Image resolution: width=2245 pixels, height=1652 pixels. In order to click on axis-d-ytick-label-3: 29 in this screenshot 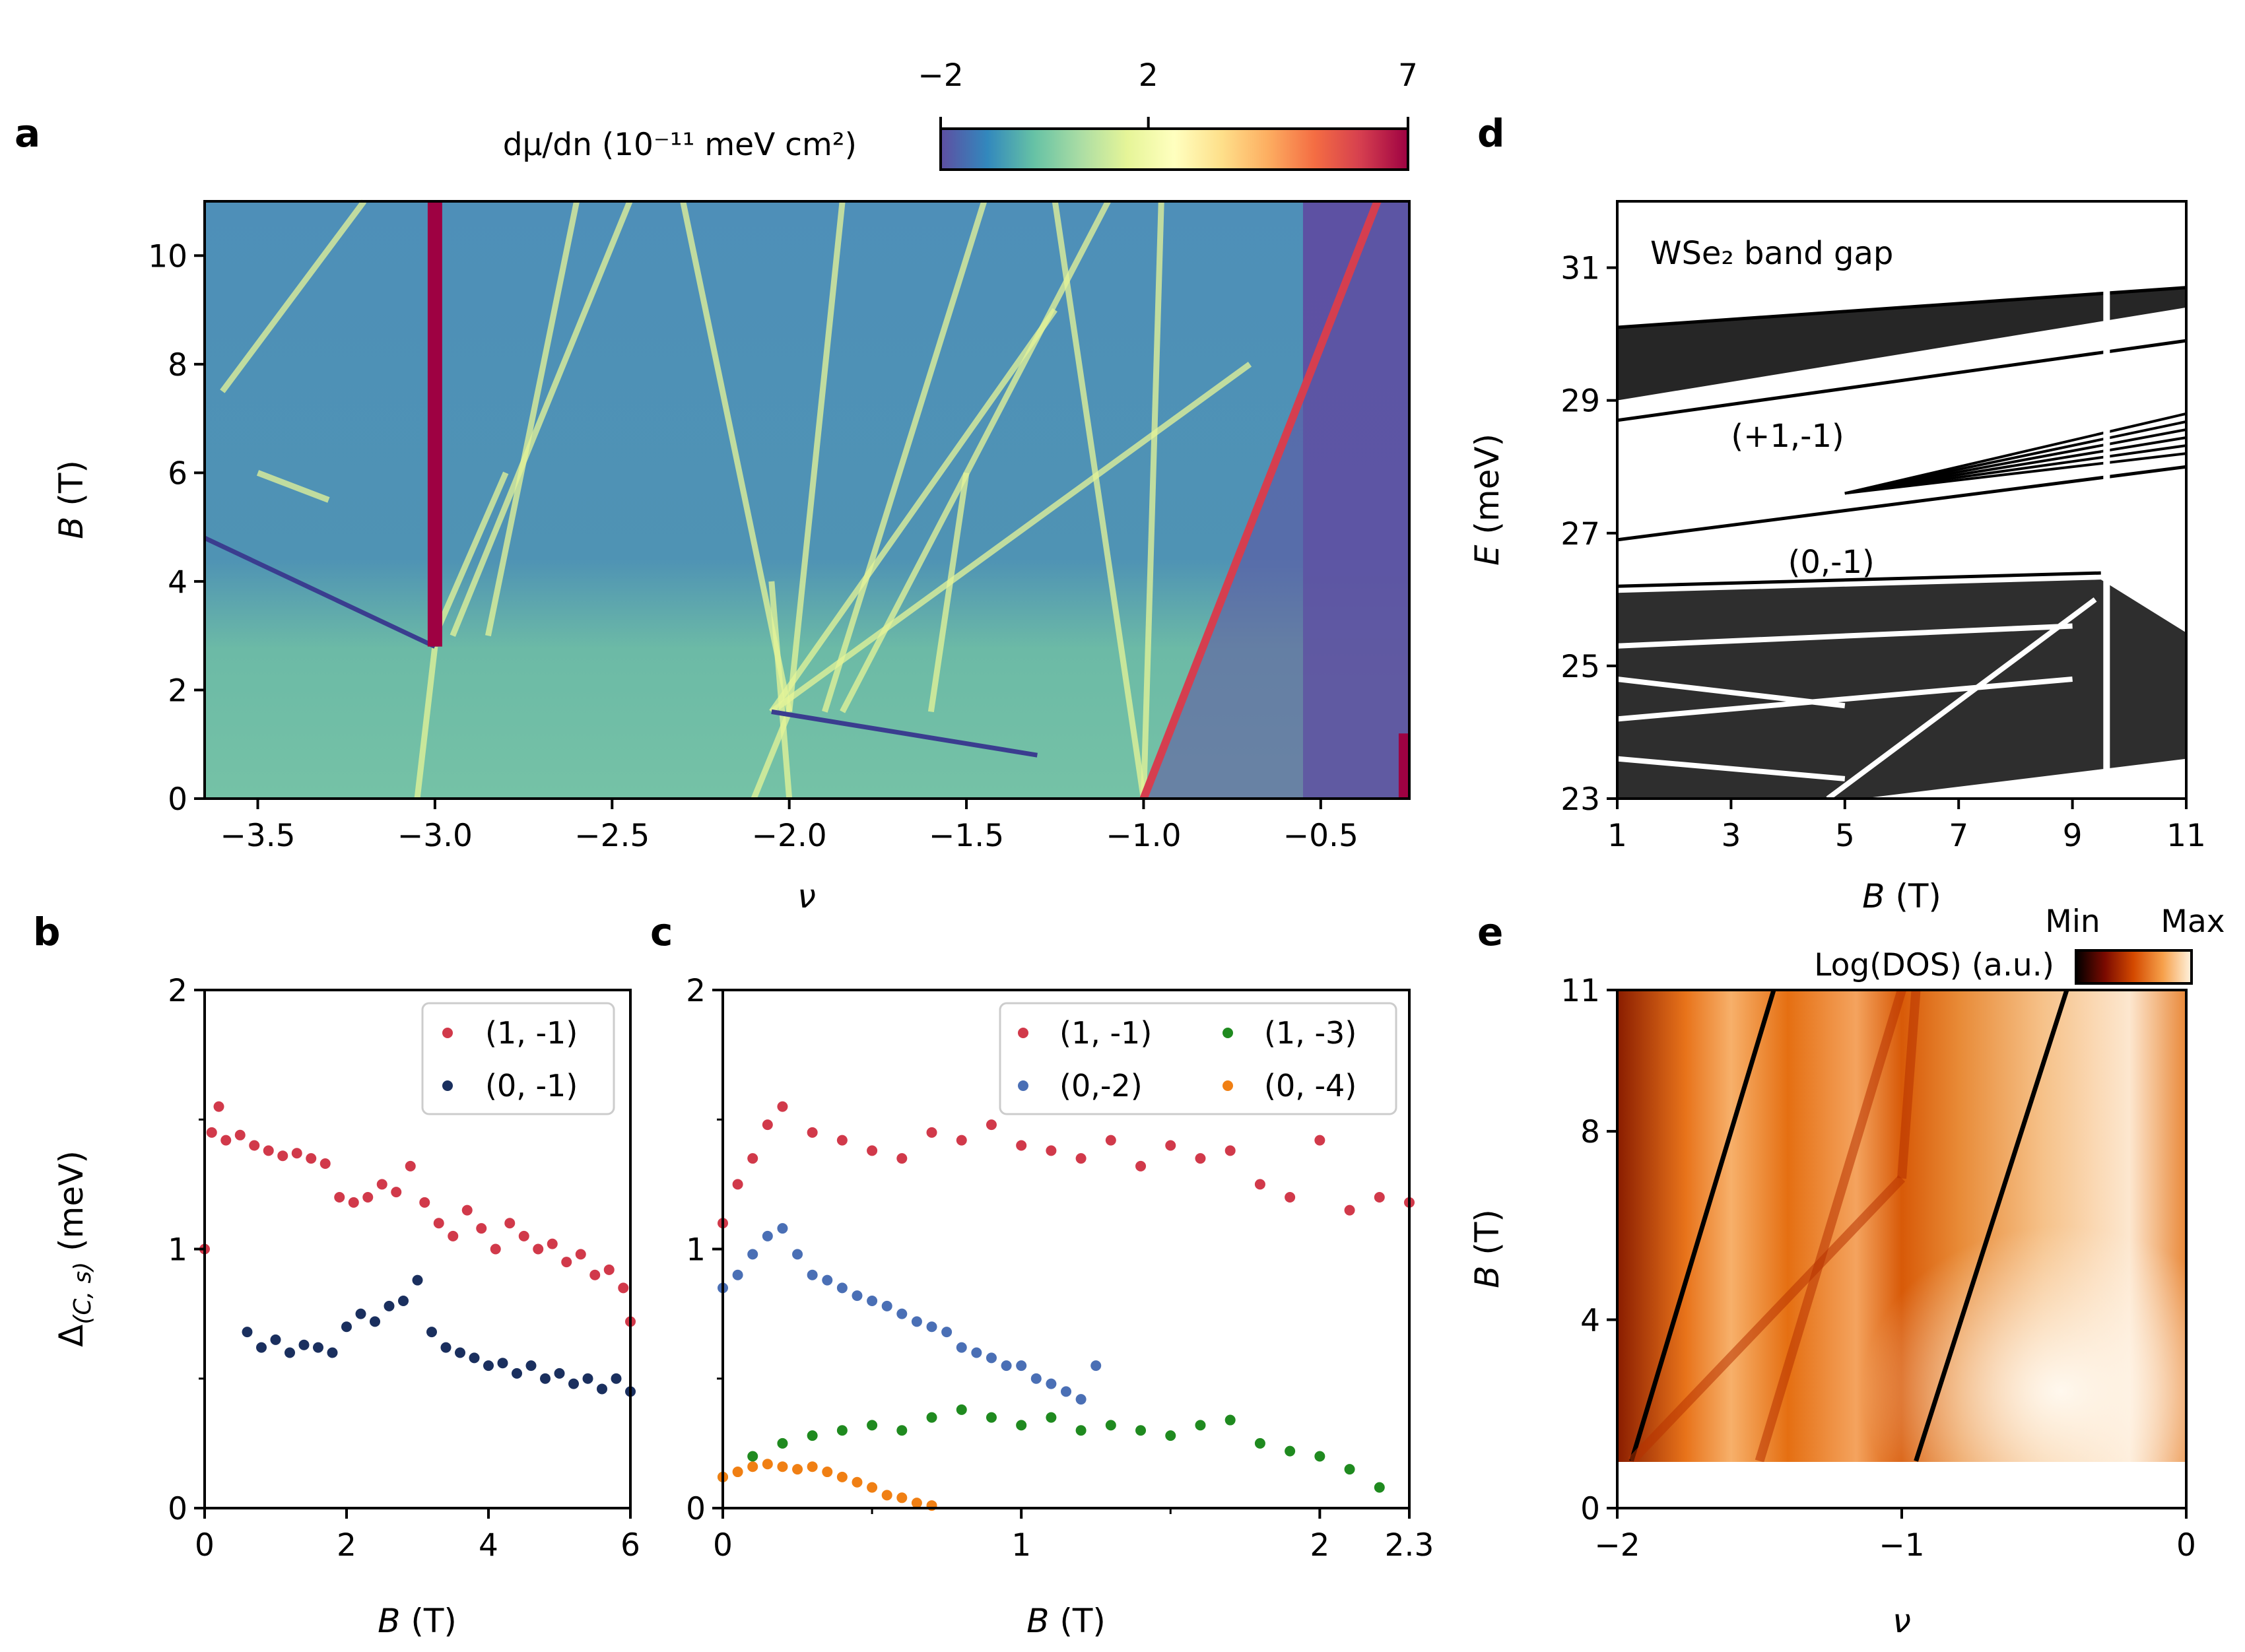, I will do `click(1580, 401)`.